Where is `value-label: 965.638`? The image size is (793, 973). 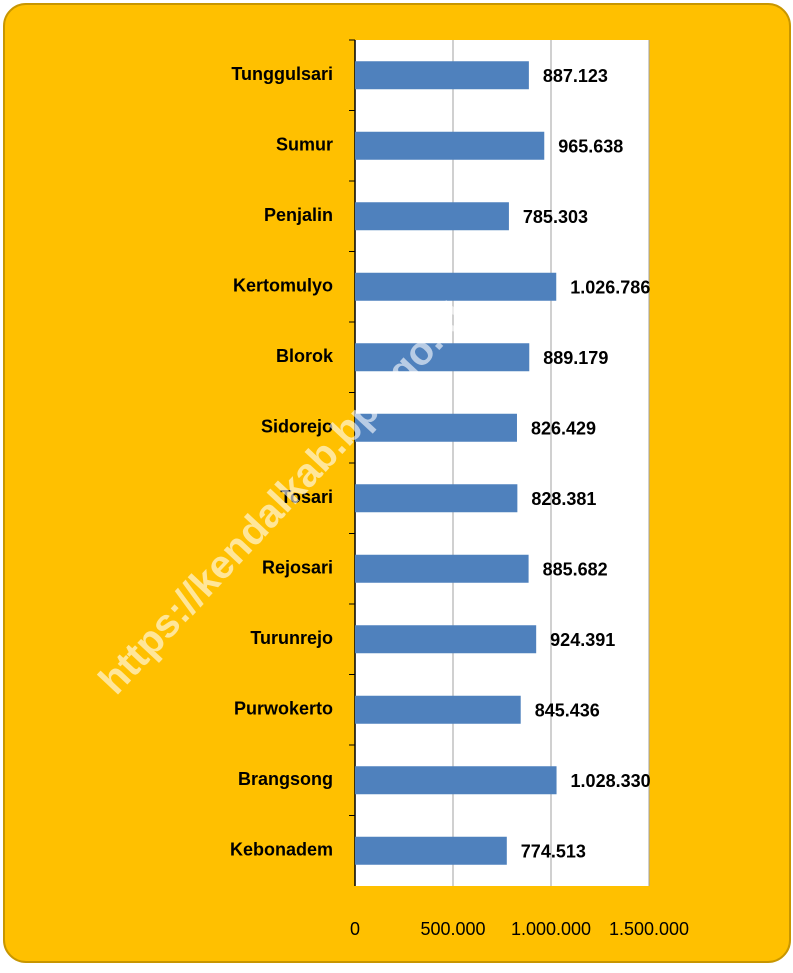 value-label: 965.638 is located at coordinates (590, 147).